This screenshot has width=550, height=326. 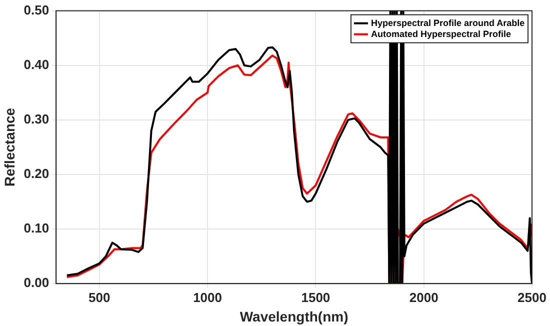 I want to click on y-tick-label: 0.10, so click(x=37, y=228).